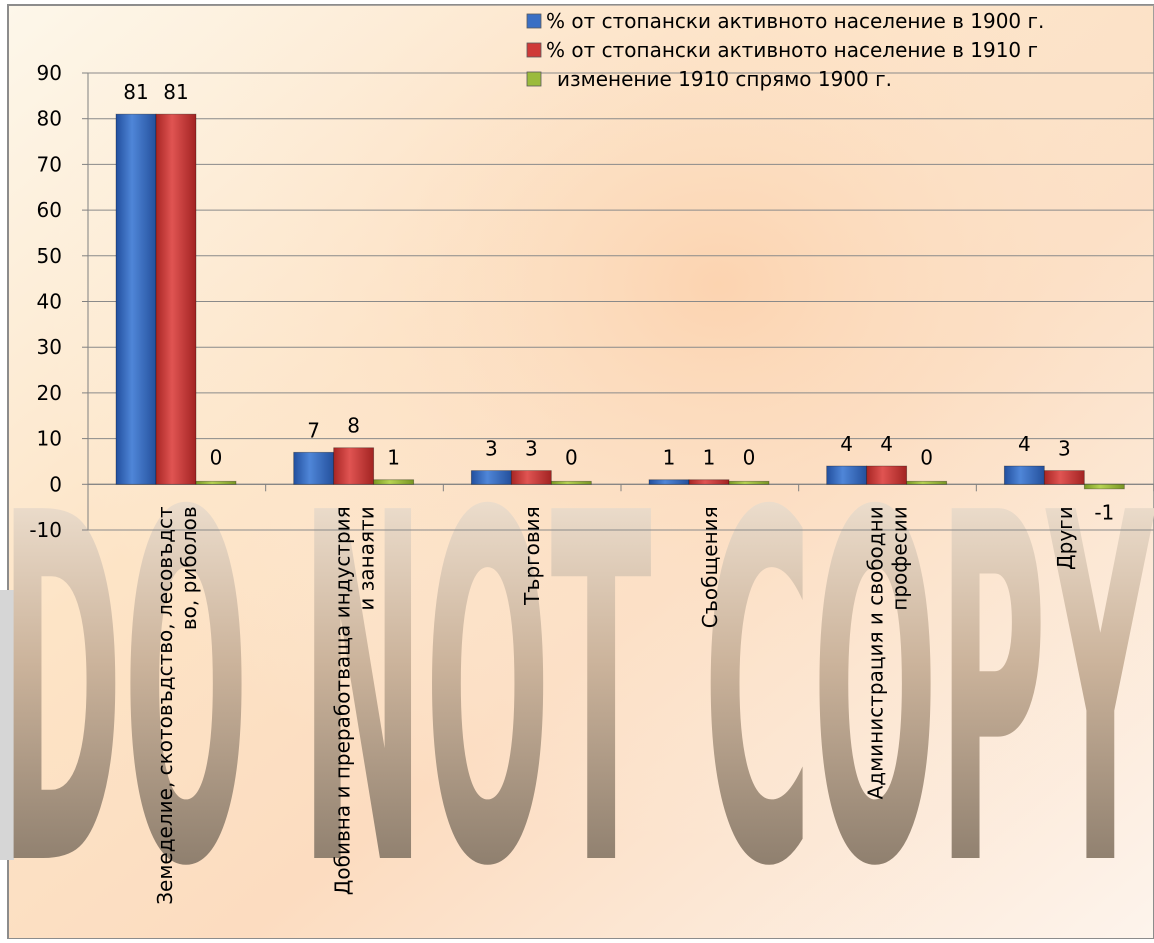 This screenshot has height=943, width=1154. Describe the element at coordinates (313, 430) in the screenshot. I see `data-label-1-2: 7` at that location.